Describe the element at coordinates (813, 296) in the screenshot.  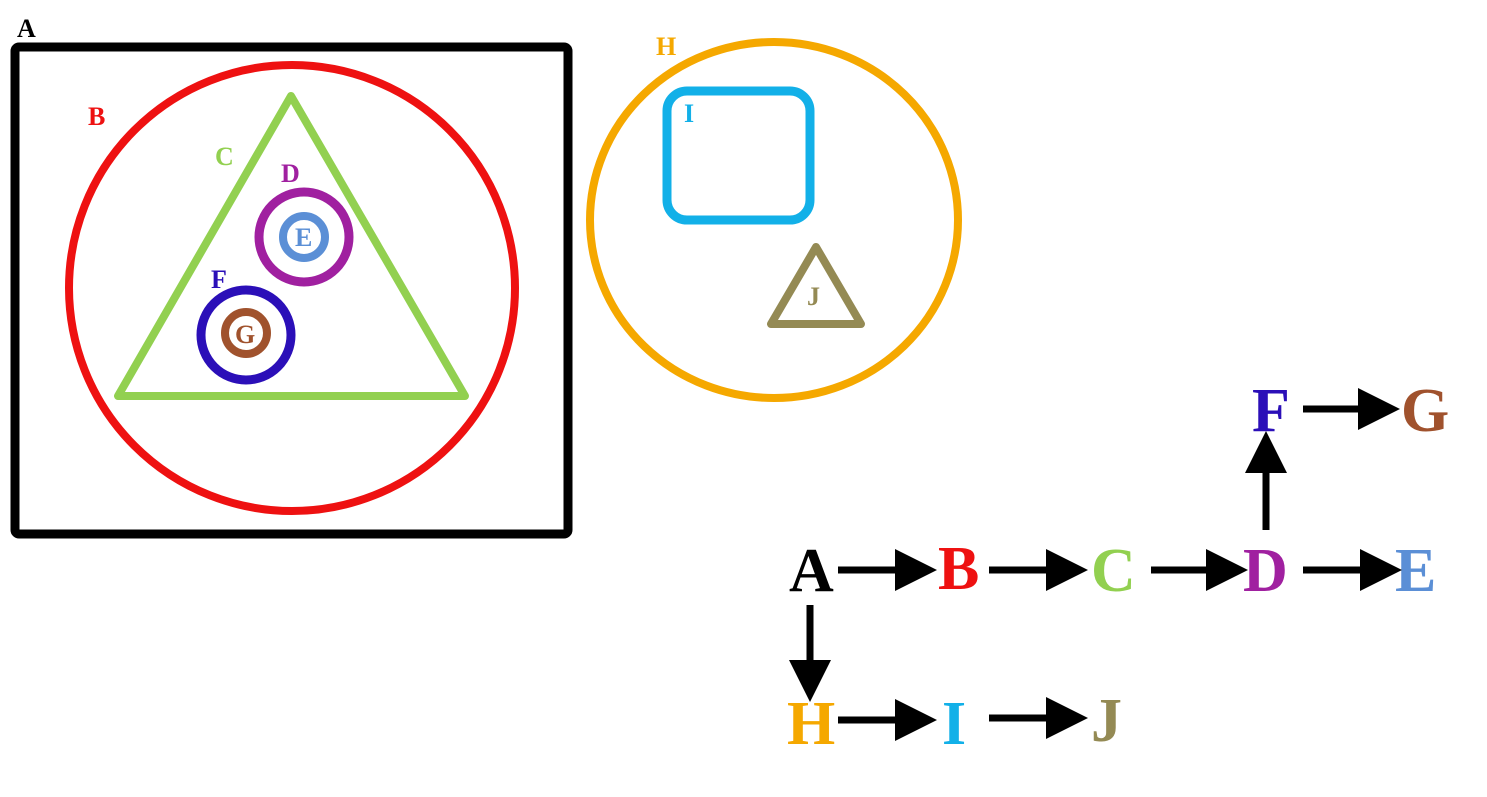
I see `label-j: J` at that location.